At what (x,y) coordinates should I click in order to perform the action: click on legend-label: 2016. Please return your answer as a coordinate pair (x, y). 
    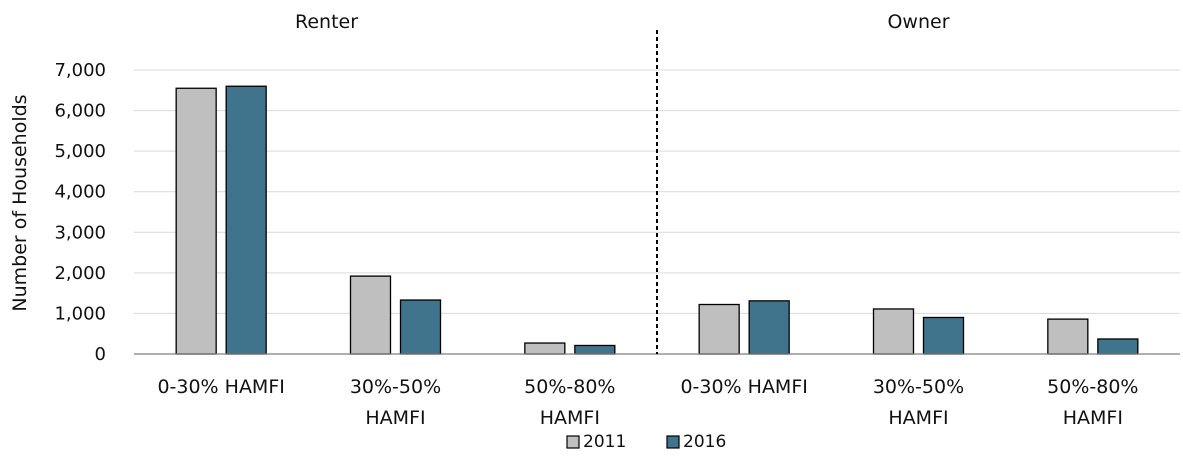
    Looking at the image, I should click on (704, 442).